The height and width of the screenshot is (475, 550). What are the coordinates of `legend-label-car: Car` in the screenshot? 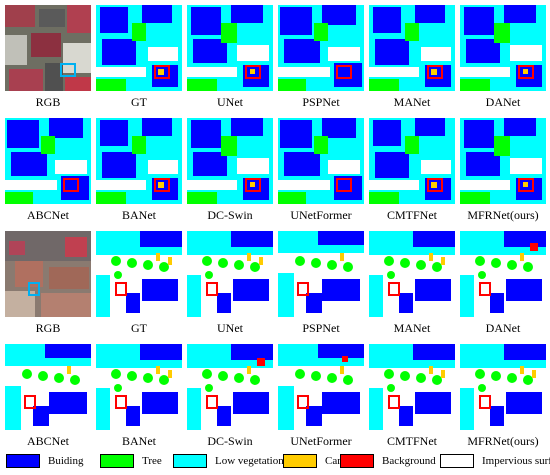 It's located at (333, 461).